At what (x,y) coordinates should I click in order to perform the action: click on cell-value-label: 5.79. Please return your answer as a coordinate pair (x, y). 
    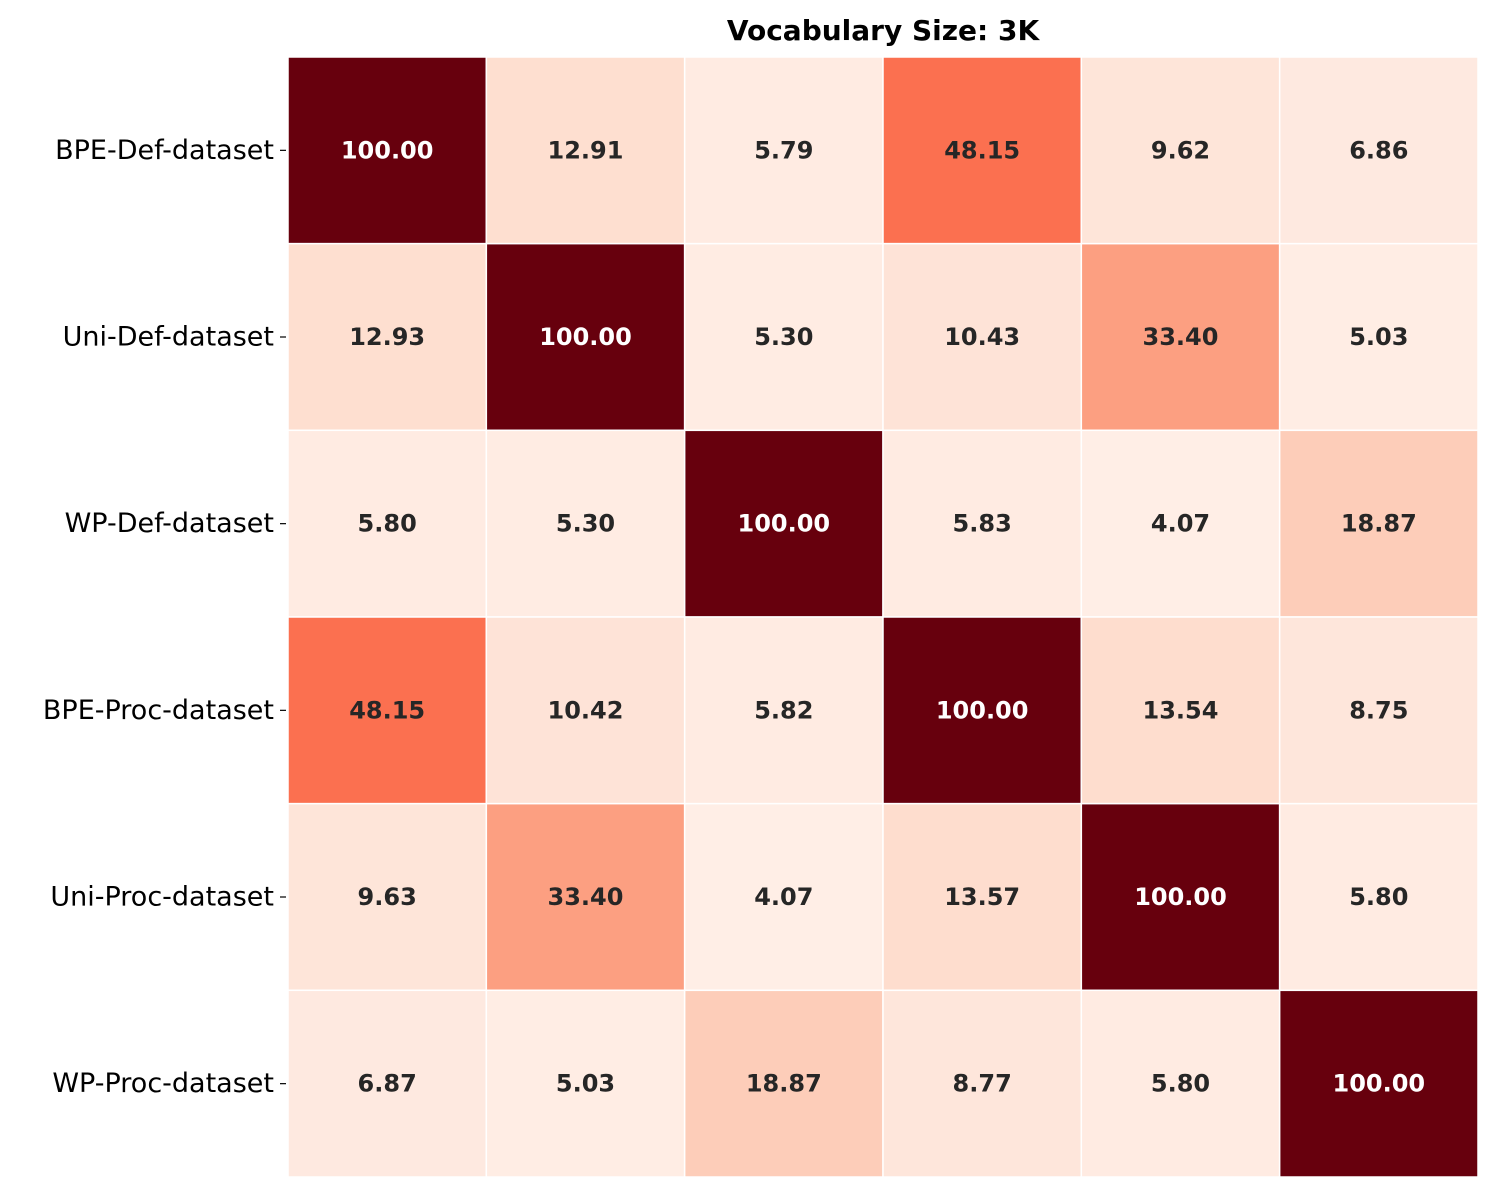
    Looking at the image, I should click on (783, 150).